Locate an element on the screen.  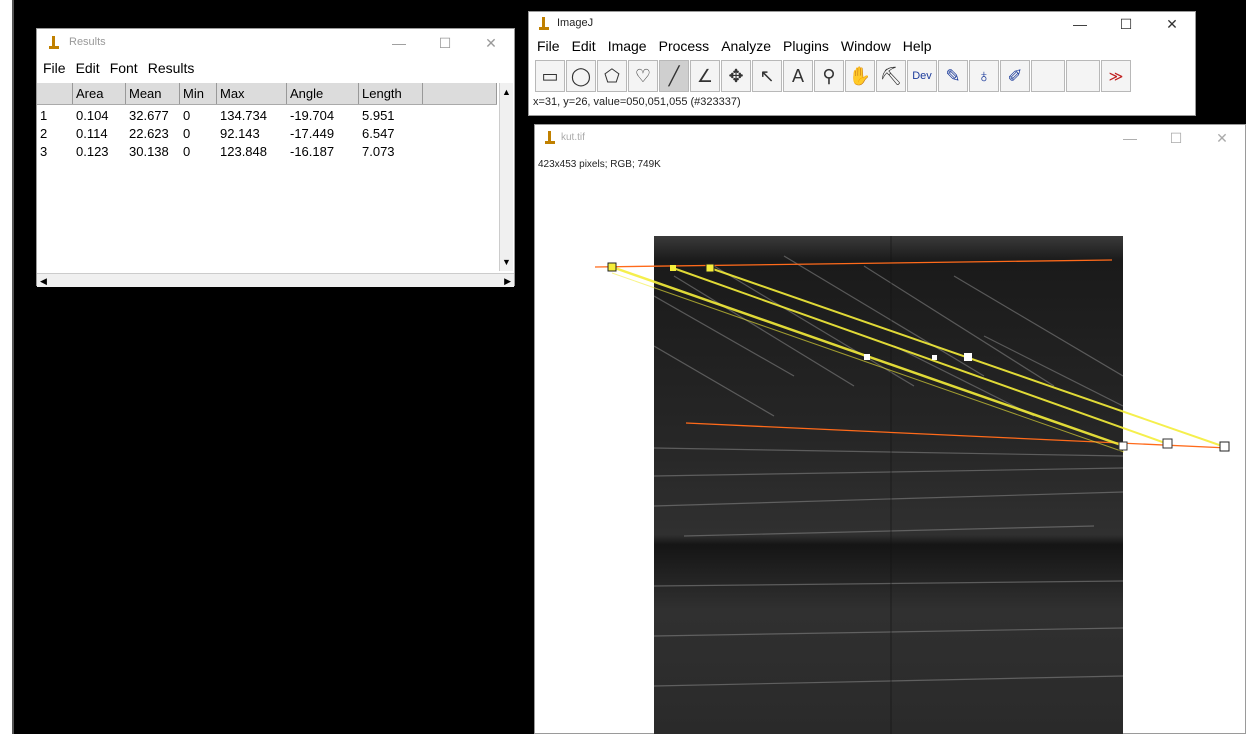
menu-analyze: Analyze is located at coordinates (746, 46).